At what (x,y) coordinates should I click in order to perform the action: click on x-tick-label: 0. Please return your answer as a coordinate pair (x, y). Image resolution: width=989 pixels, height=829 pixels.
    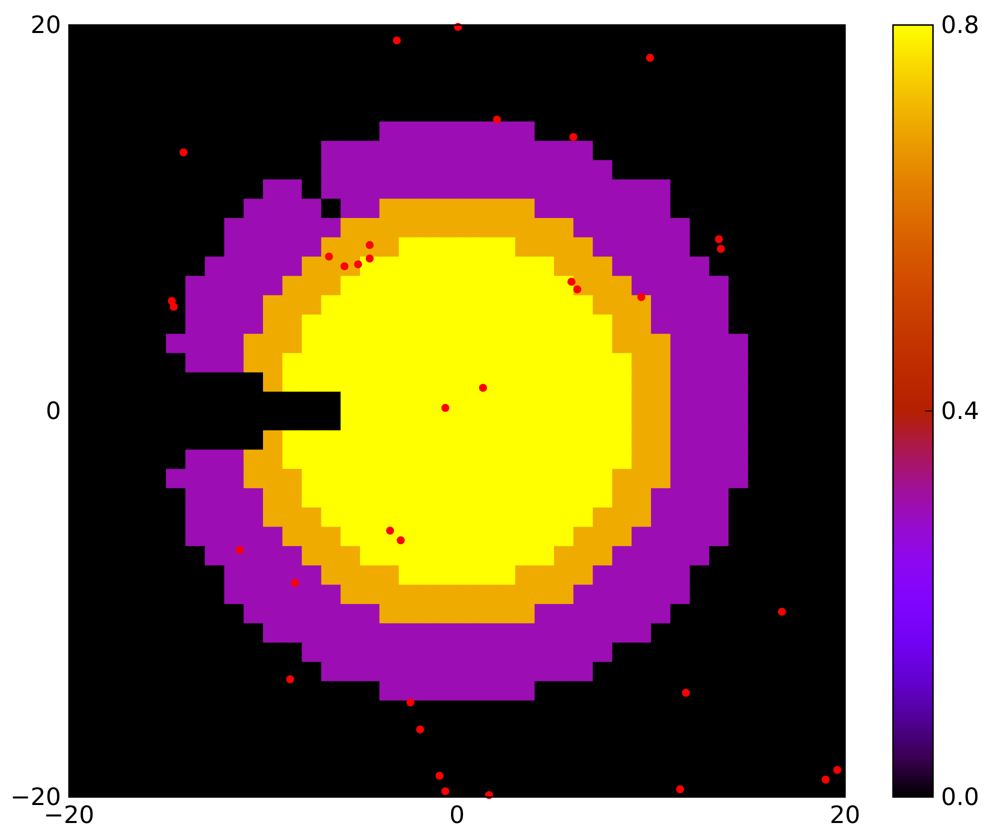
    Looking at the image, I should click on (457, 815).